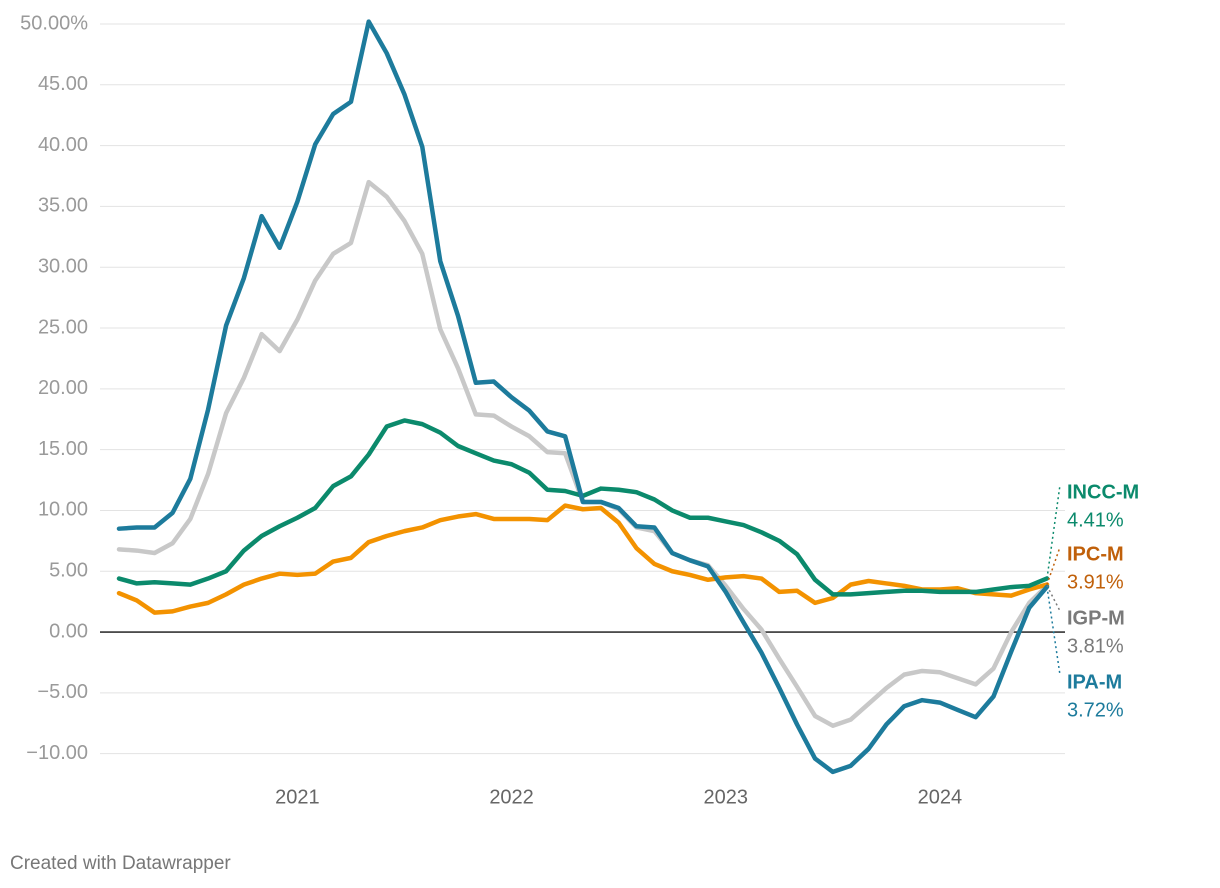 The width and height of the screenshot is (1220, 888). Describe the element at coordinates (940, 797) in the screenshot. I see `x-tick-label: 2024` at that location.